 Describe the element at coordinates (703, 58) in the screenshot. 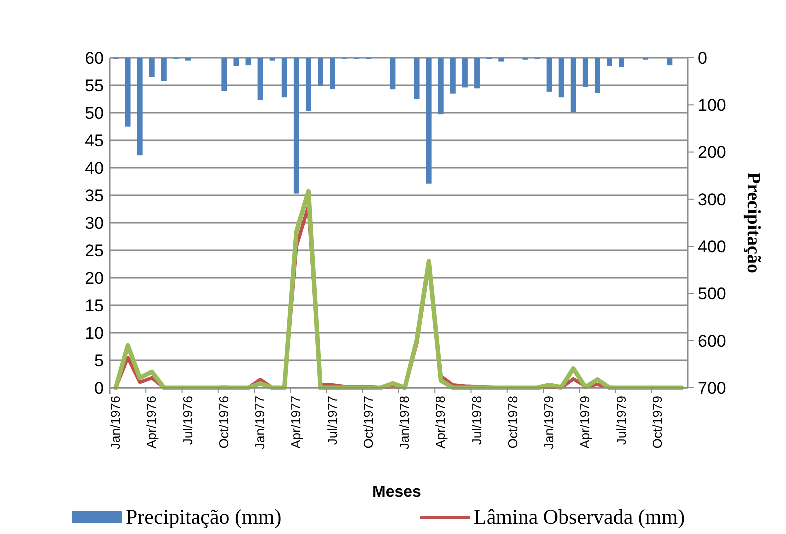

I see `y2-tick-label: 0` at that location.